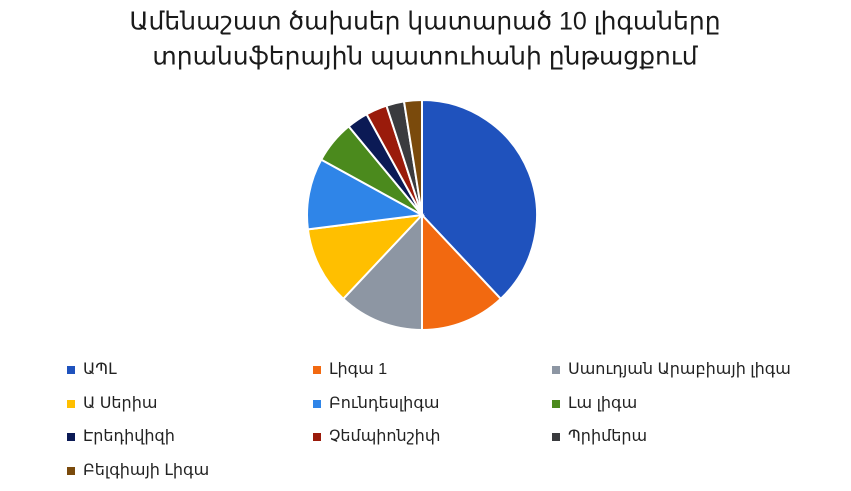 Image resolution: width=851 pixels, height=491 pixels. Describe the element at coordinates (384, 436) in the screenshot. I see `legend-label: Չեմպիոնշիփ` at that location.